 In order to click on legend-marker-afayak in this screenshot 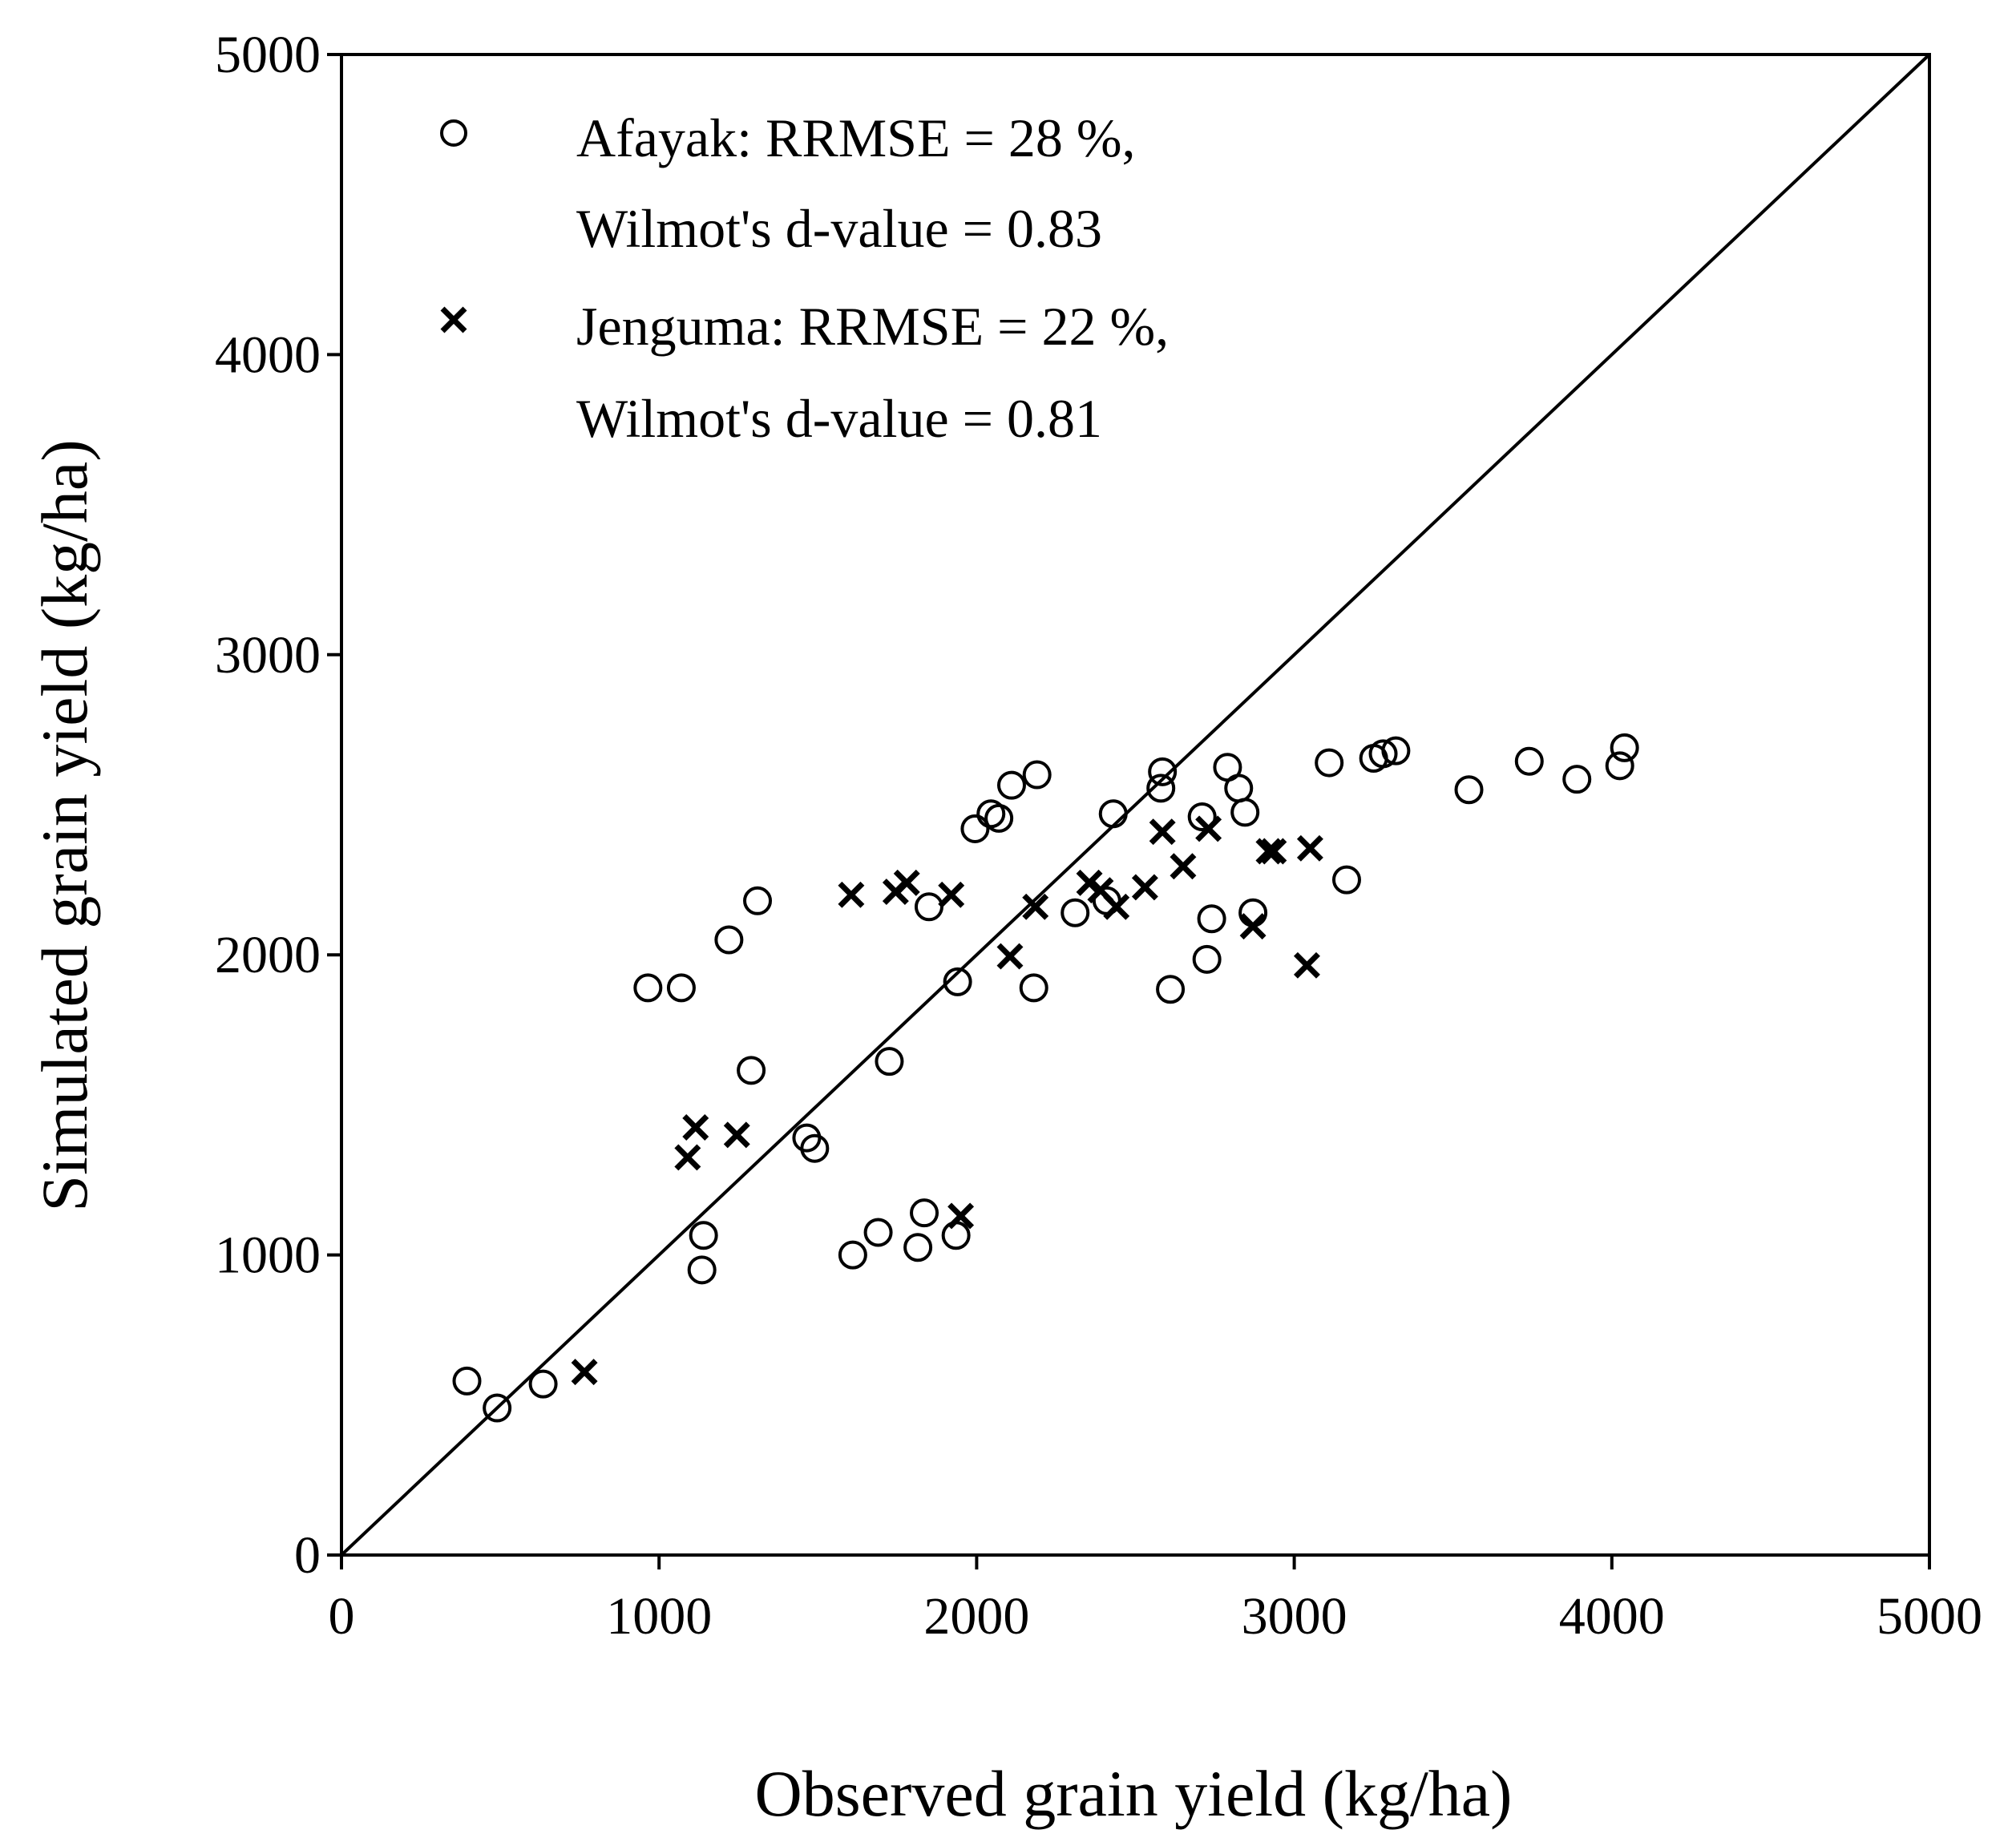, I will do `click(453, 133)`.